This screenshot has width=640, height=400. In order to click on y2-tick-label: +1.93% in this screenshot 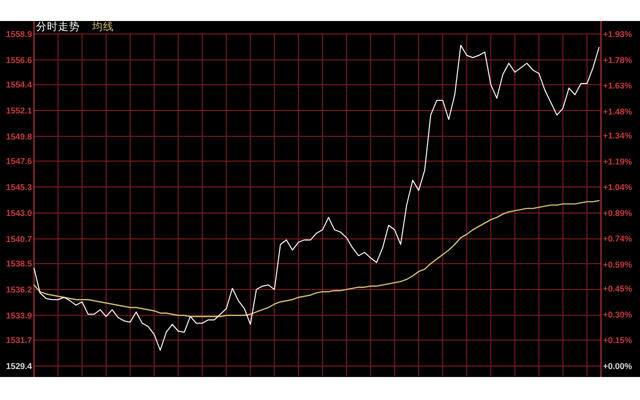, I will do `click(618, 33)`.